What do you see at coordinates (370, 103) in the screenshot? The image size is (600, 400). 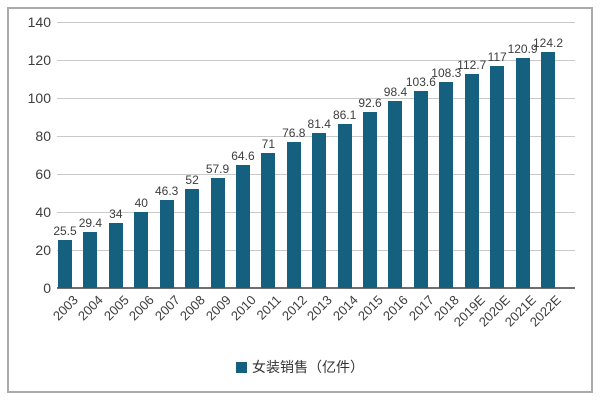 I see `bar-value-label: 92.6` at bounding box center [370, 103].